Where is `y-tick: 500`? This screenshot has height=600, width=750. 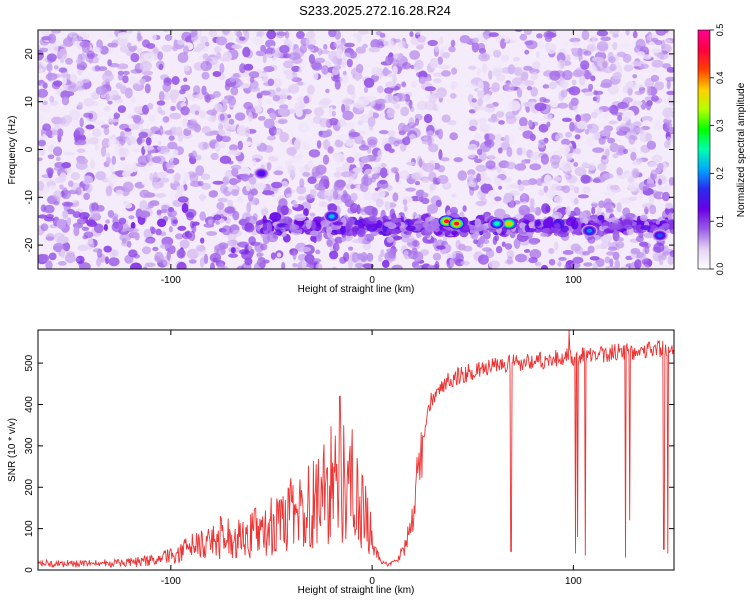
y-tick: 500 is located at coordinates (349, 362).